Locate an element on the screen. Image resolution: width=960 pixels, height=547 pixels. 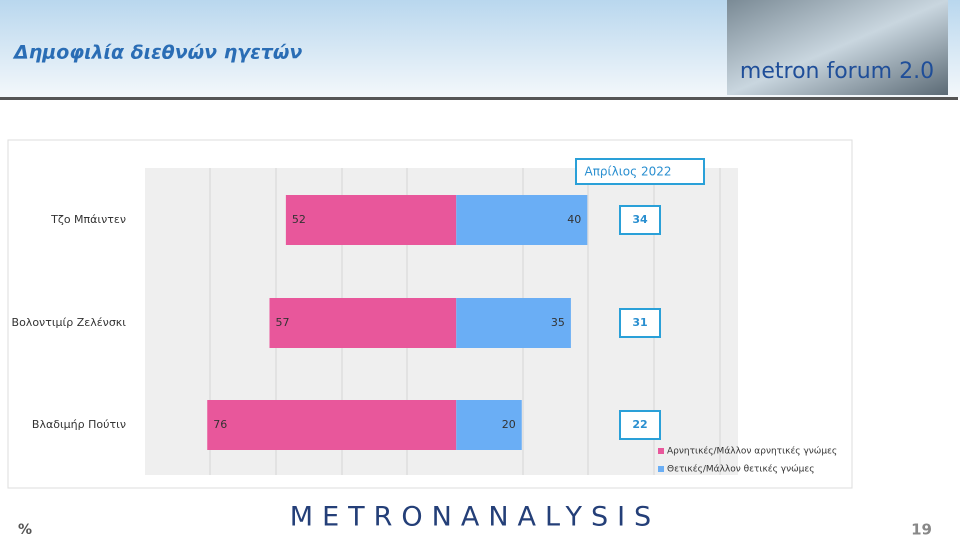
legend-label: Αρνητικές/Μάλλον αρνητικές γνώμες is located at coordinates (752, 451).